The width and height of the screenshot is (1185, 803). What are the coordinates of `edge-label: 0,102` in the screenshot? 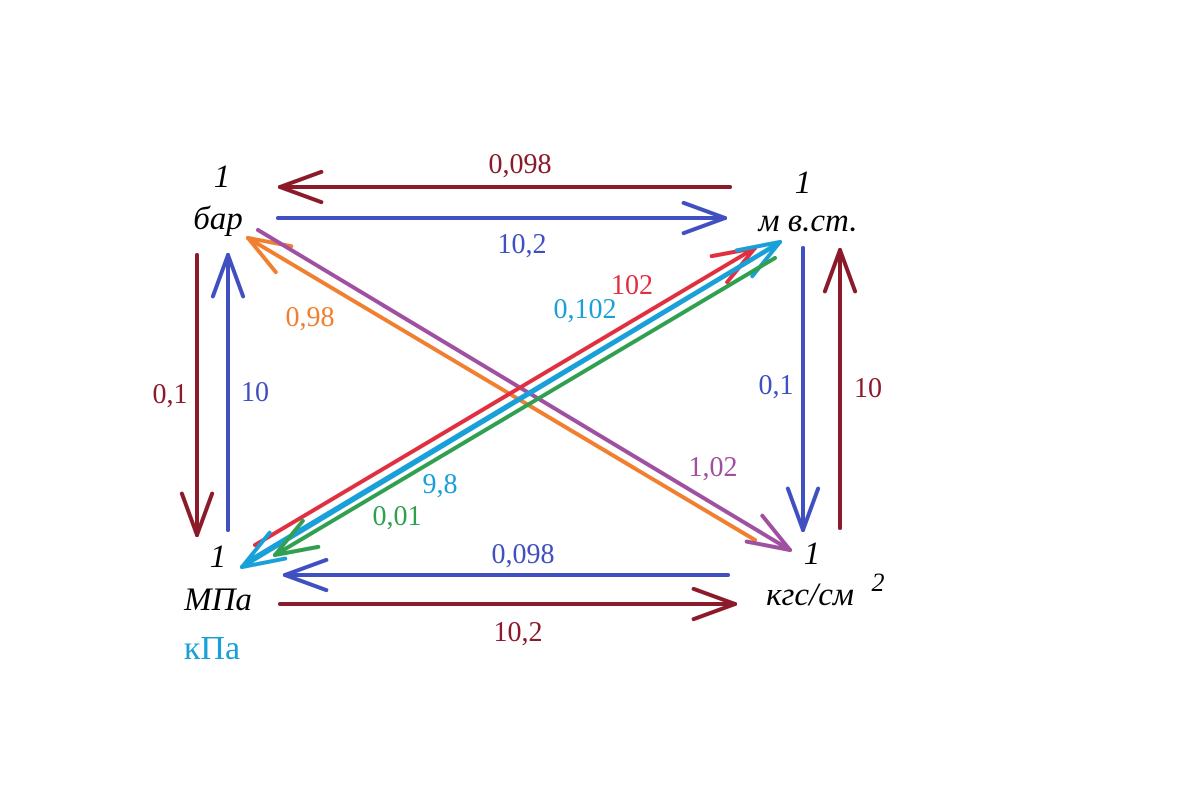 It's located at (585, 309).